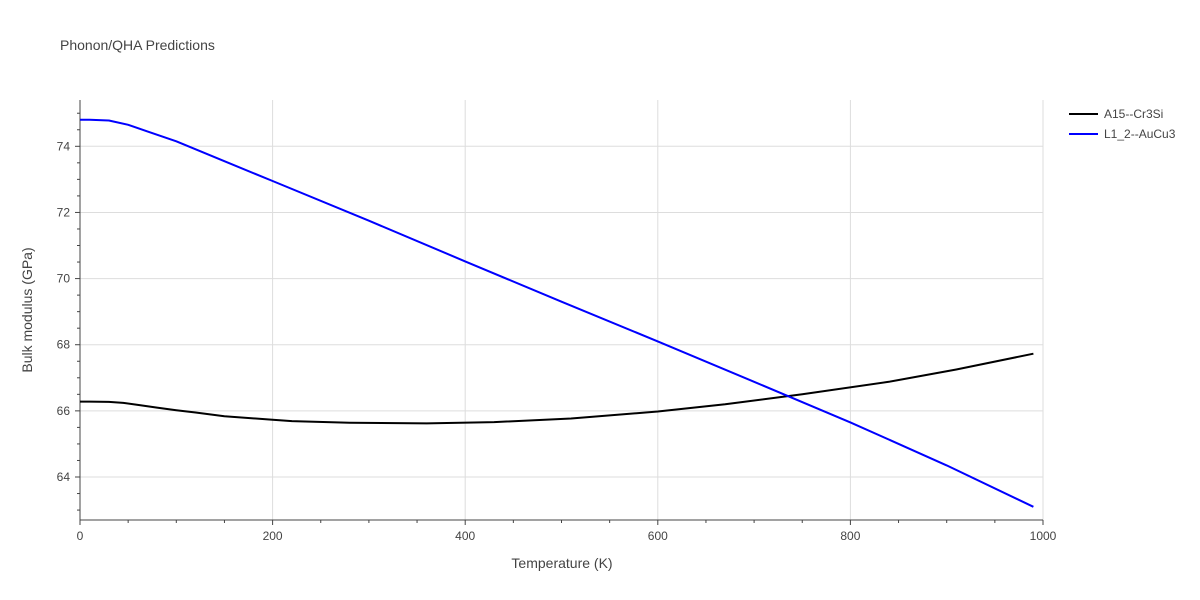 The image size is (1200, 600). Describe the element at coordinates (1122, 124) in the screenshot. I see `legend: A15--Cr3Si L1_2--AuCu3` at that location.